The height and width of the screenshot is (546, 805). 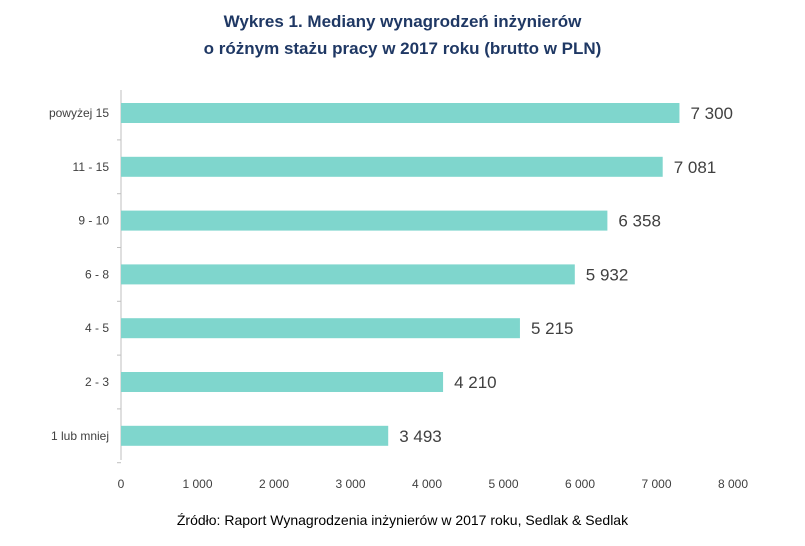 What do you see at coordinates (580, 484) in the screenshot?
I see `x-tick-label: 6 000` at bounding box center [580, 484].